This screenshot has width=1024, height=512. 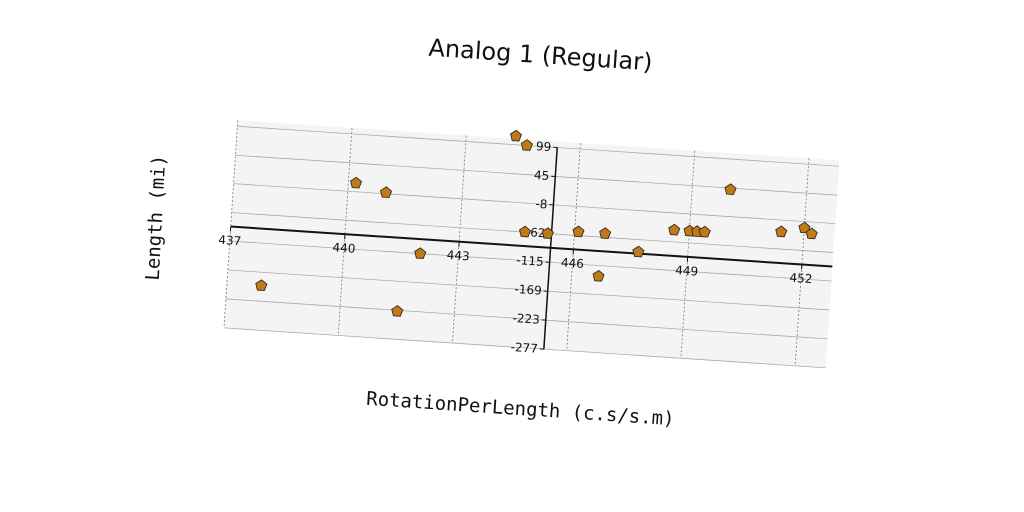 I want to click on x-axis-line, so click(x=531, y=246).